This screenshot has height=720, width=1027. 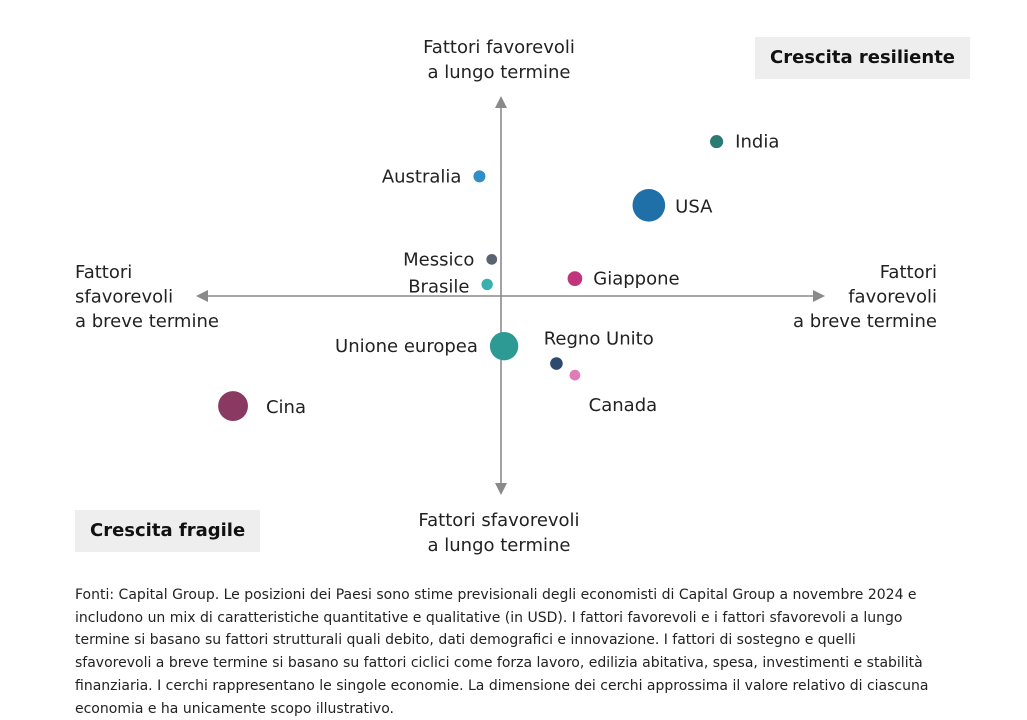 I want to click on x-axis-left-label-line-1: Fattori, so click(x=103, y=272).